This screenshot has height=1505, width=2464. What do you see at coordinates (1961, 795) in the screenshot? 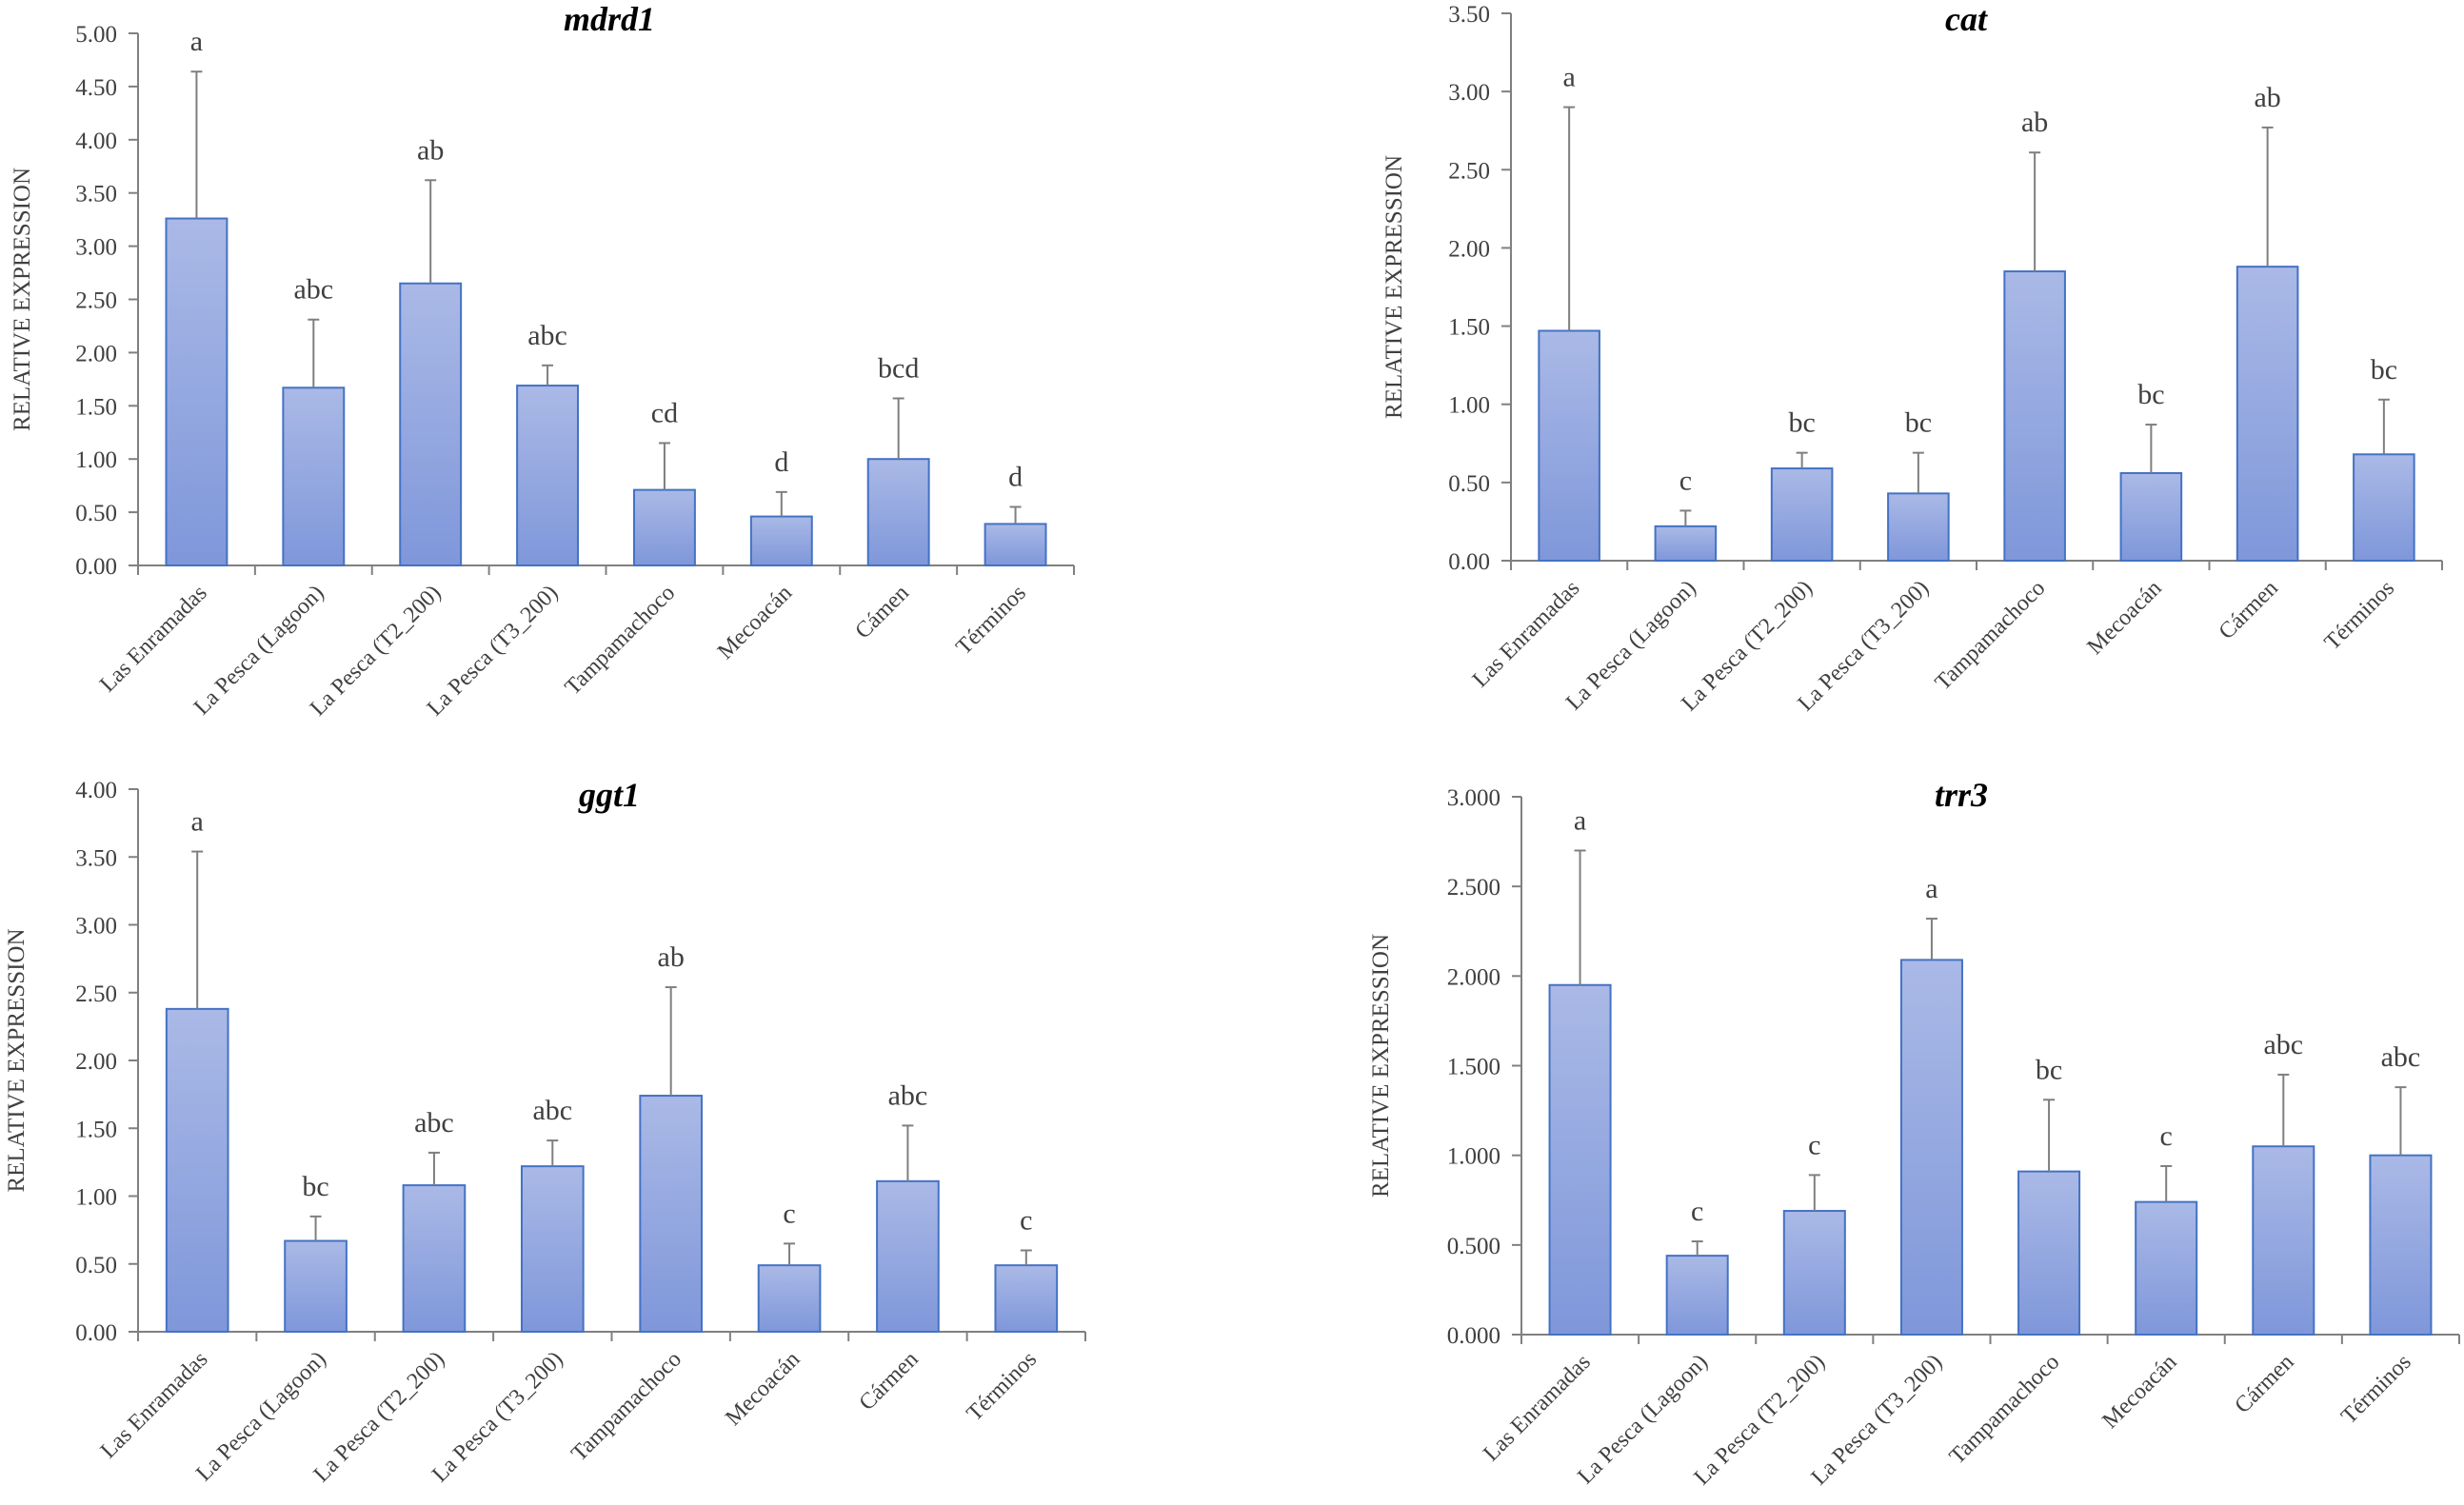
I see `chart-title: trr3` at bounding box center [1961, 795].